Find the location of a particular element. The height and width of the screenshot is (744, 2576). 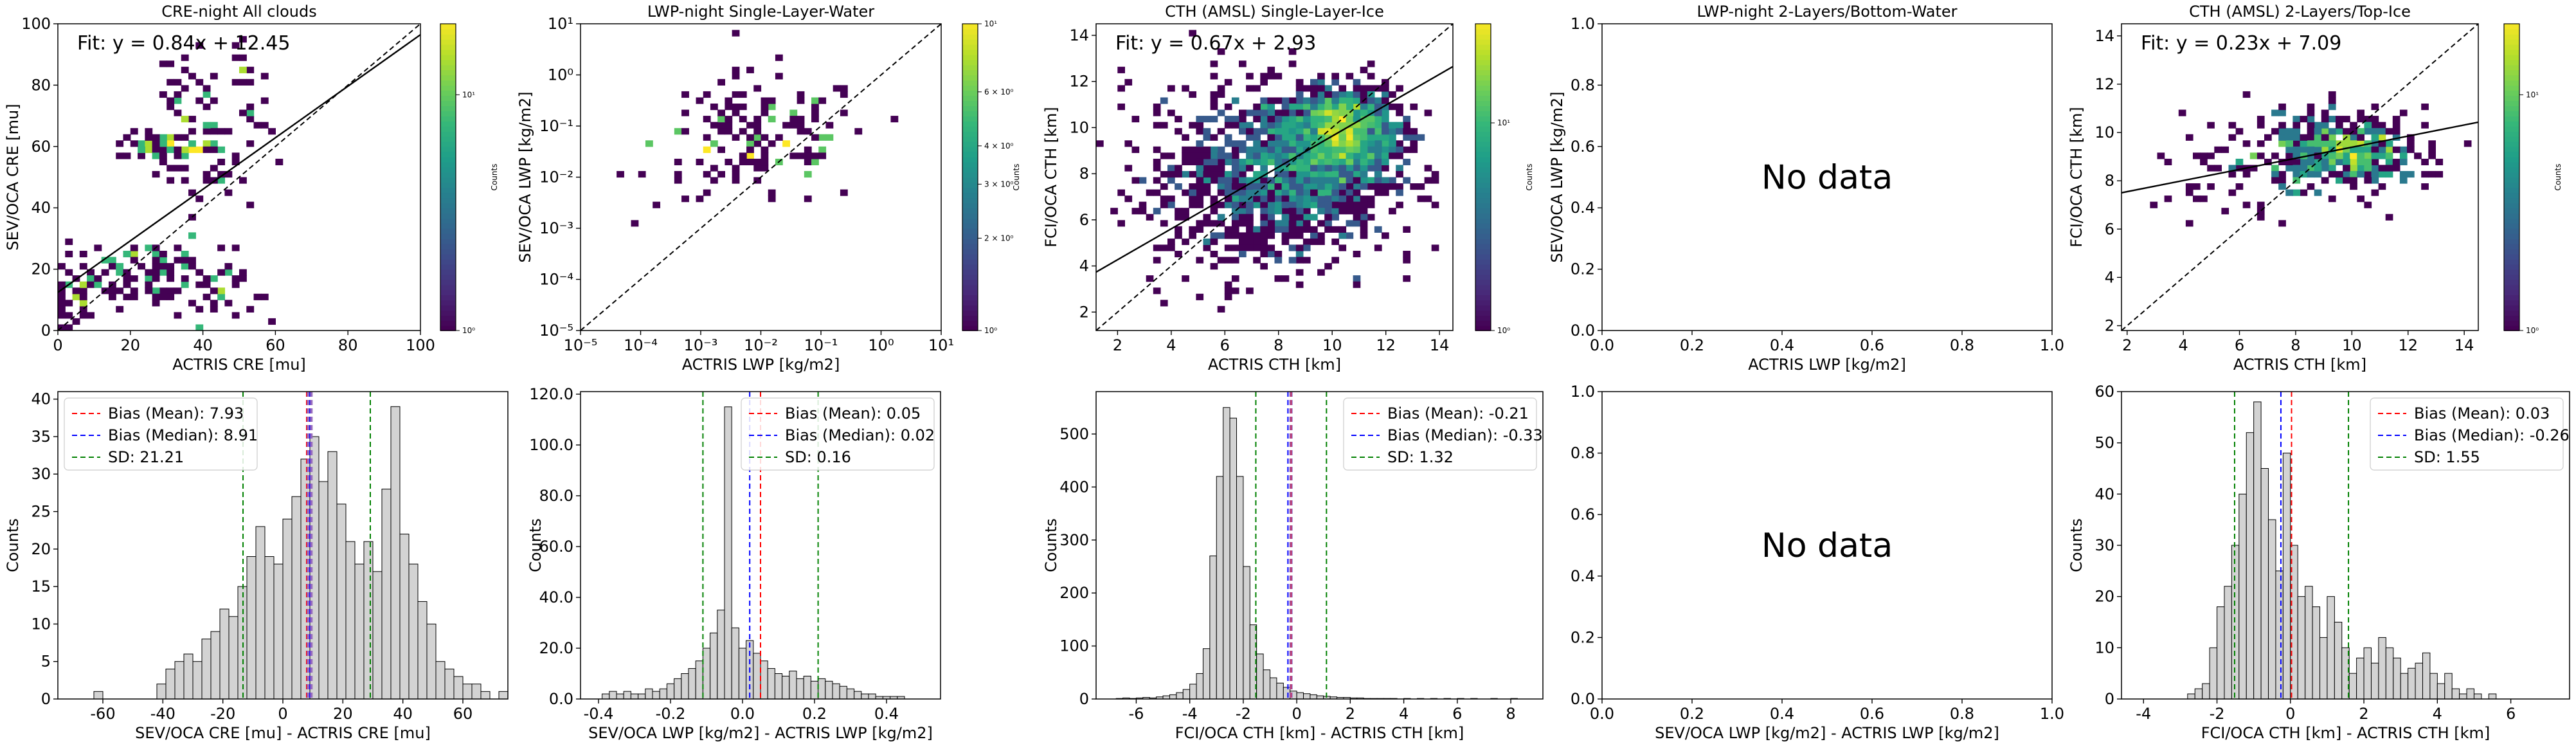

axes-frame is located at coordinates (239, 177).